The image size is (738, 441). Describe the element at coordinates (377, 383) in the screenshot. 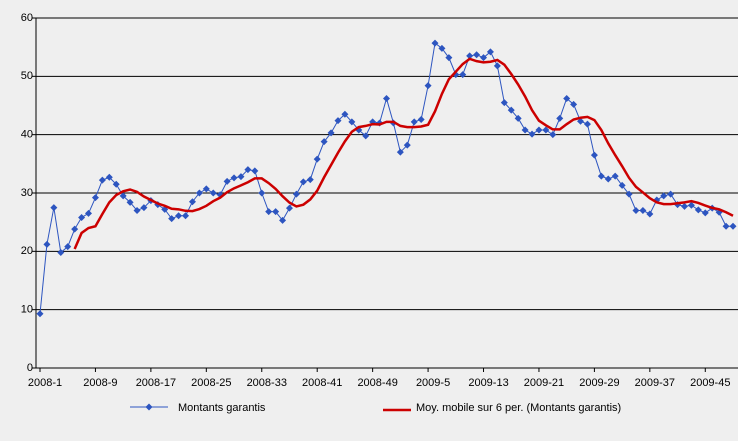

I see `x-tick-label: 2008-49` at that location.